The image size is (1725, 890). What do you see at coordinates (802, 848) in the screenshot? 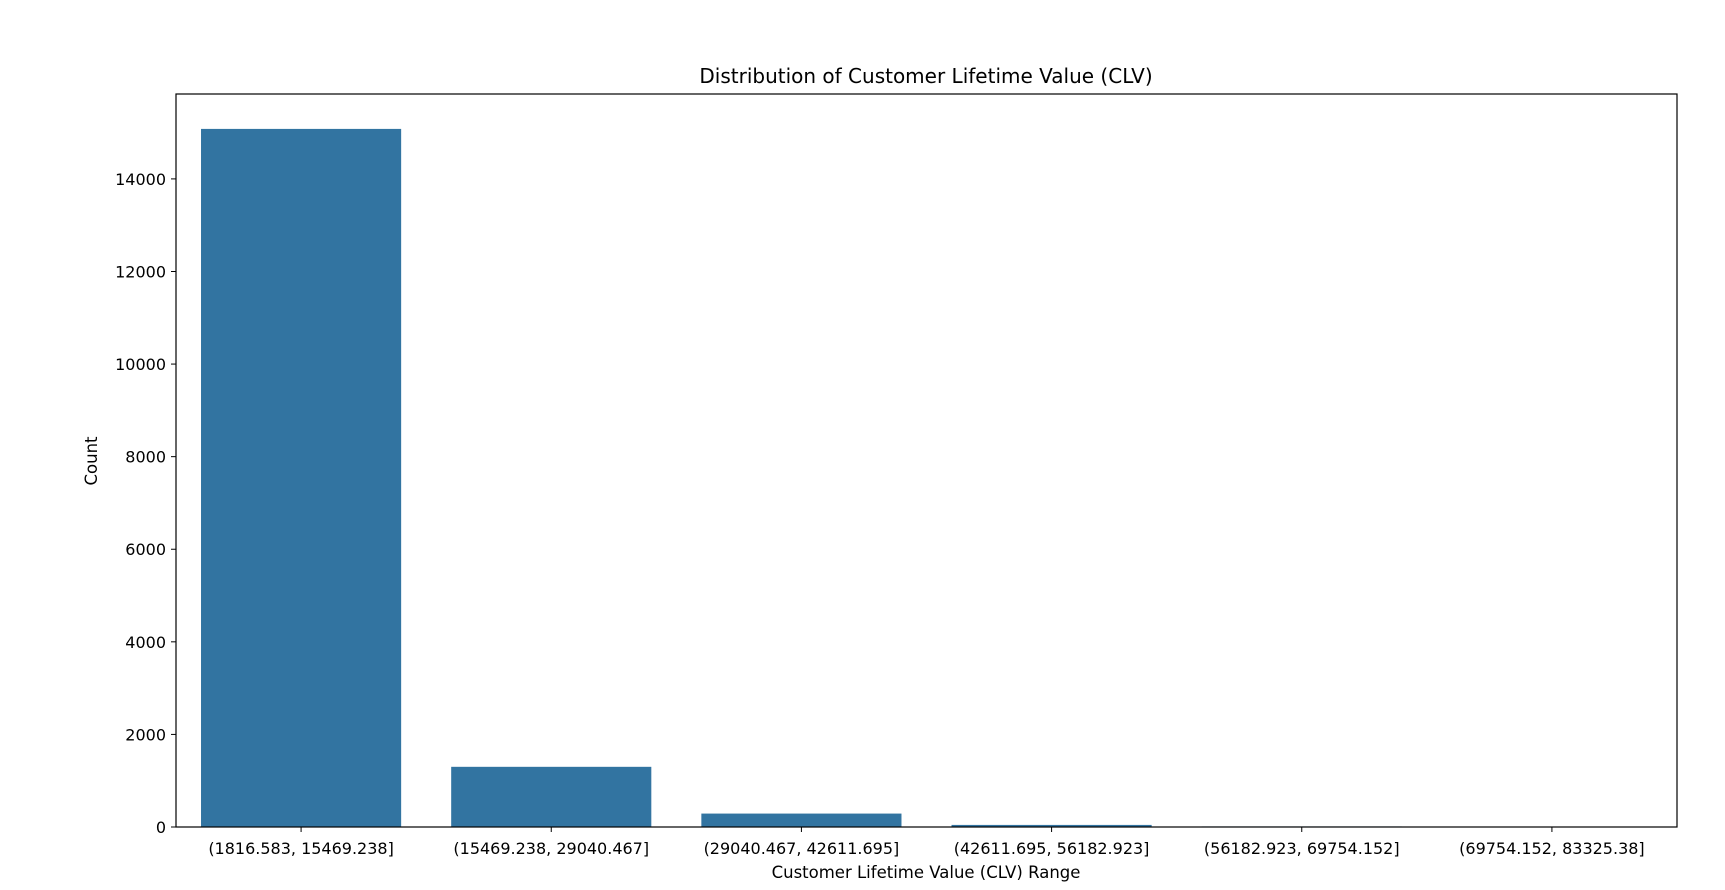
I see `x-tick-label: (29040.467, 42611.695]` at bounding box center [802, 848].